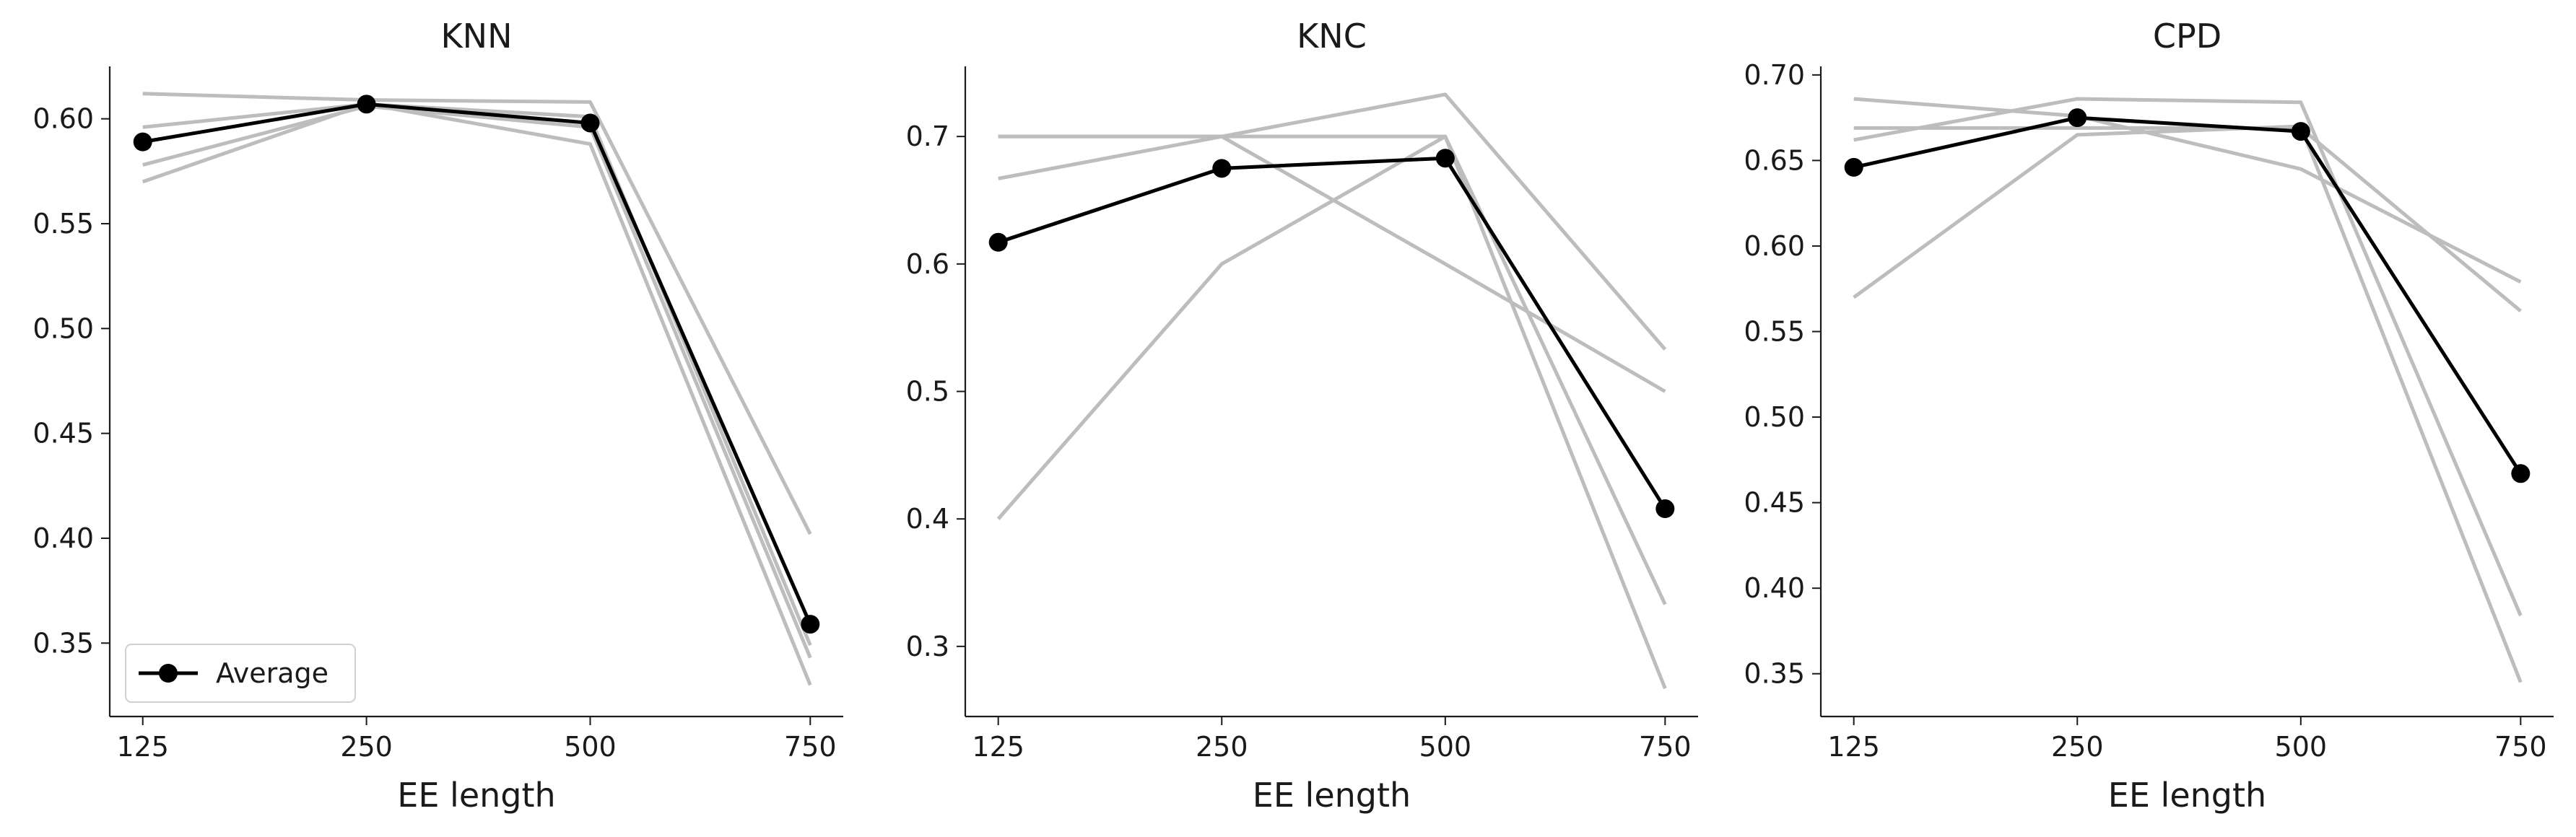 This screenshot has height=837, width=2576. What do you see at coordinates (927, 264) in the screenshot?
I see `y-tick-label: 0.6` at bounding box center [927, 264].